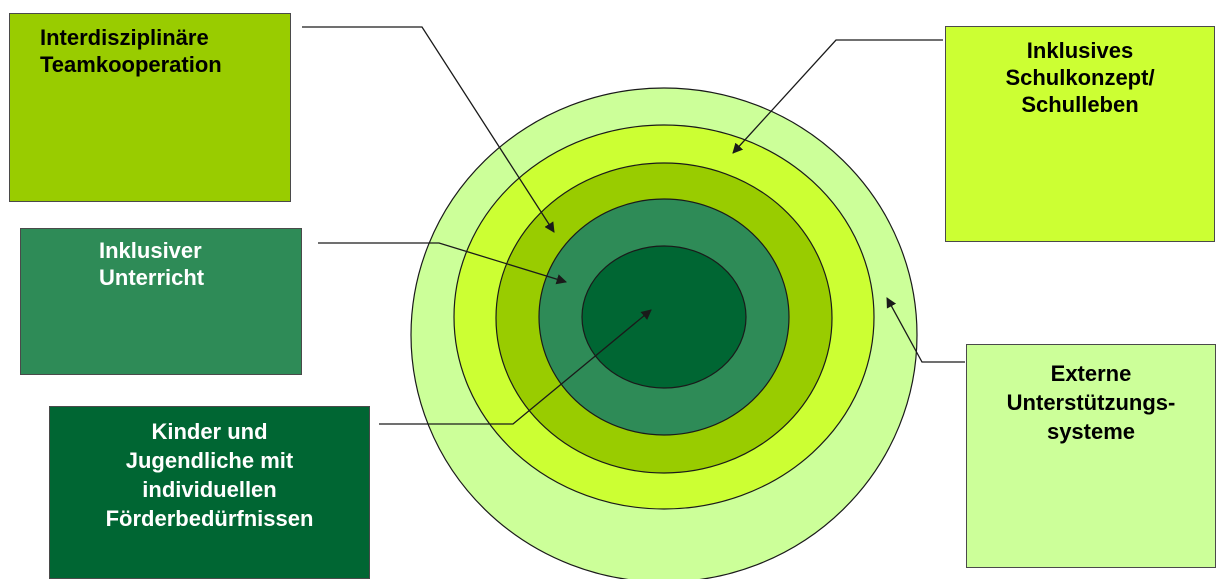  I want to click on box-external-support: Externe Unterstützungs- systeme, so click(1091, 456).